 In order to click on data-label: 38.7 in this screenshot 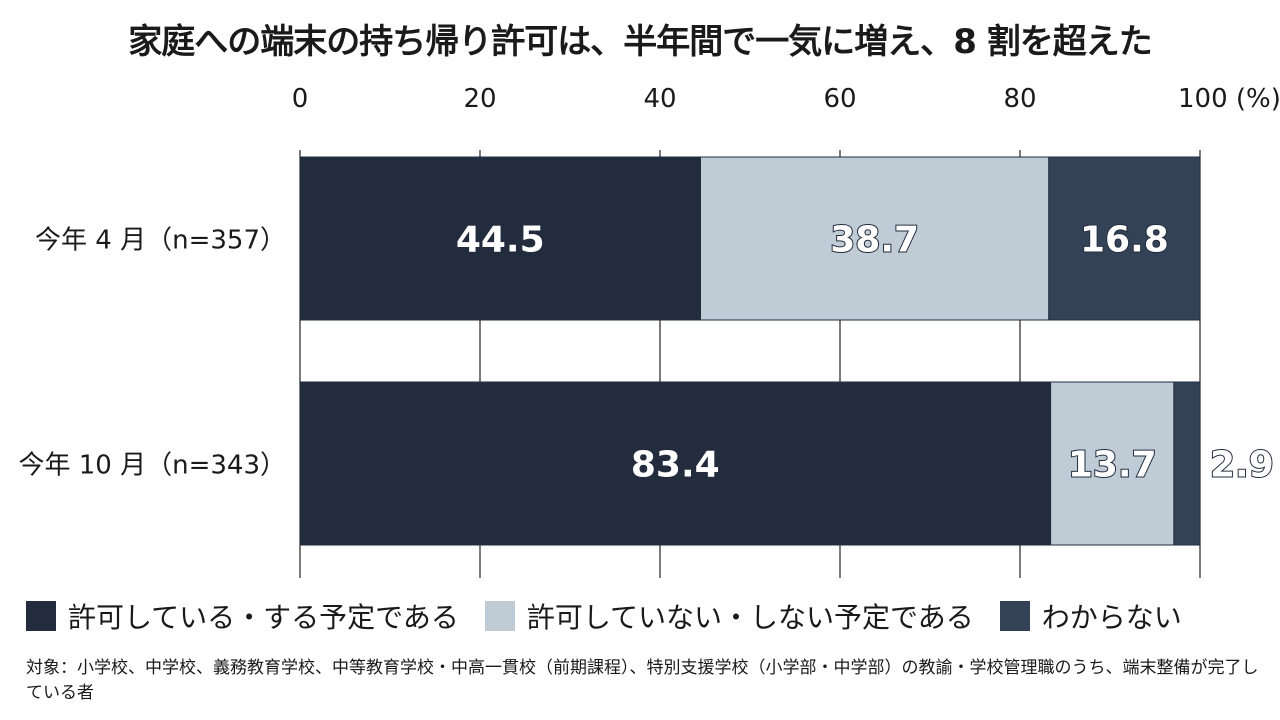, I will do `click(874, 240)`.